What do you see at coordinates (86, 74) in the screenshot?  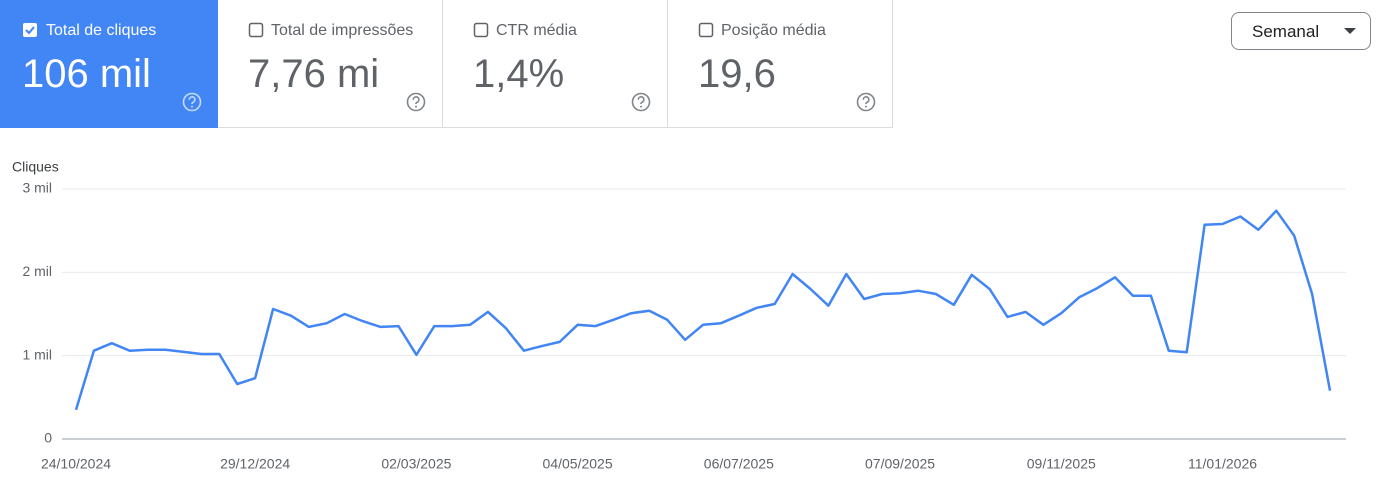 I see `metric-value: 106 mil` at bounding box center [86, 74].